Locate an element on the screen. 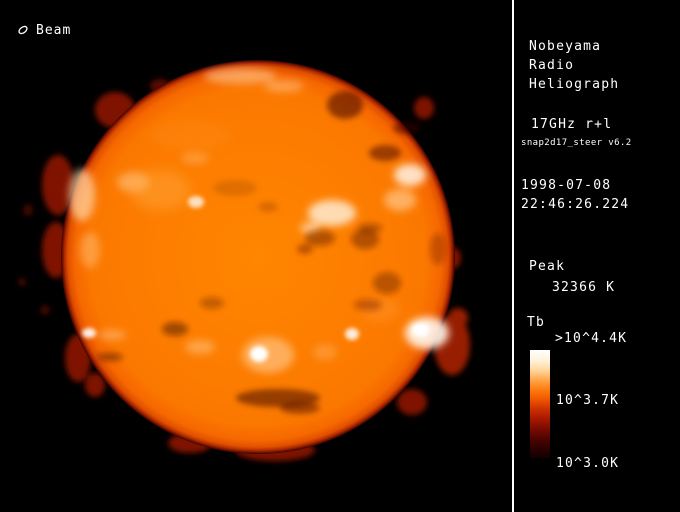  colorbar-min-label: 10^3.0K is located at coordinates (588, 463).